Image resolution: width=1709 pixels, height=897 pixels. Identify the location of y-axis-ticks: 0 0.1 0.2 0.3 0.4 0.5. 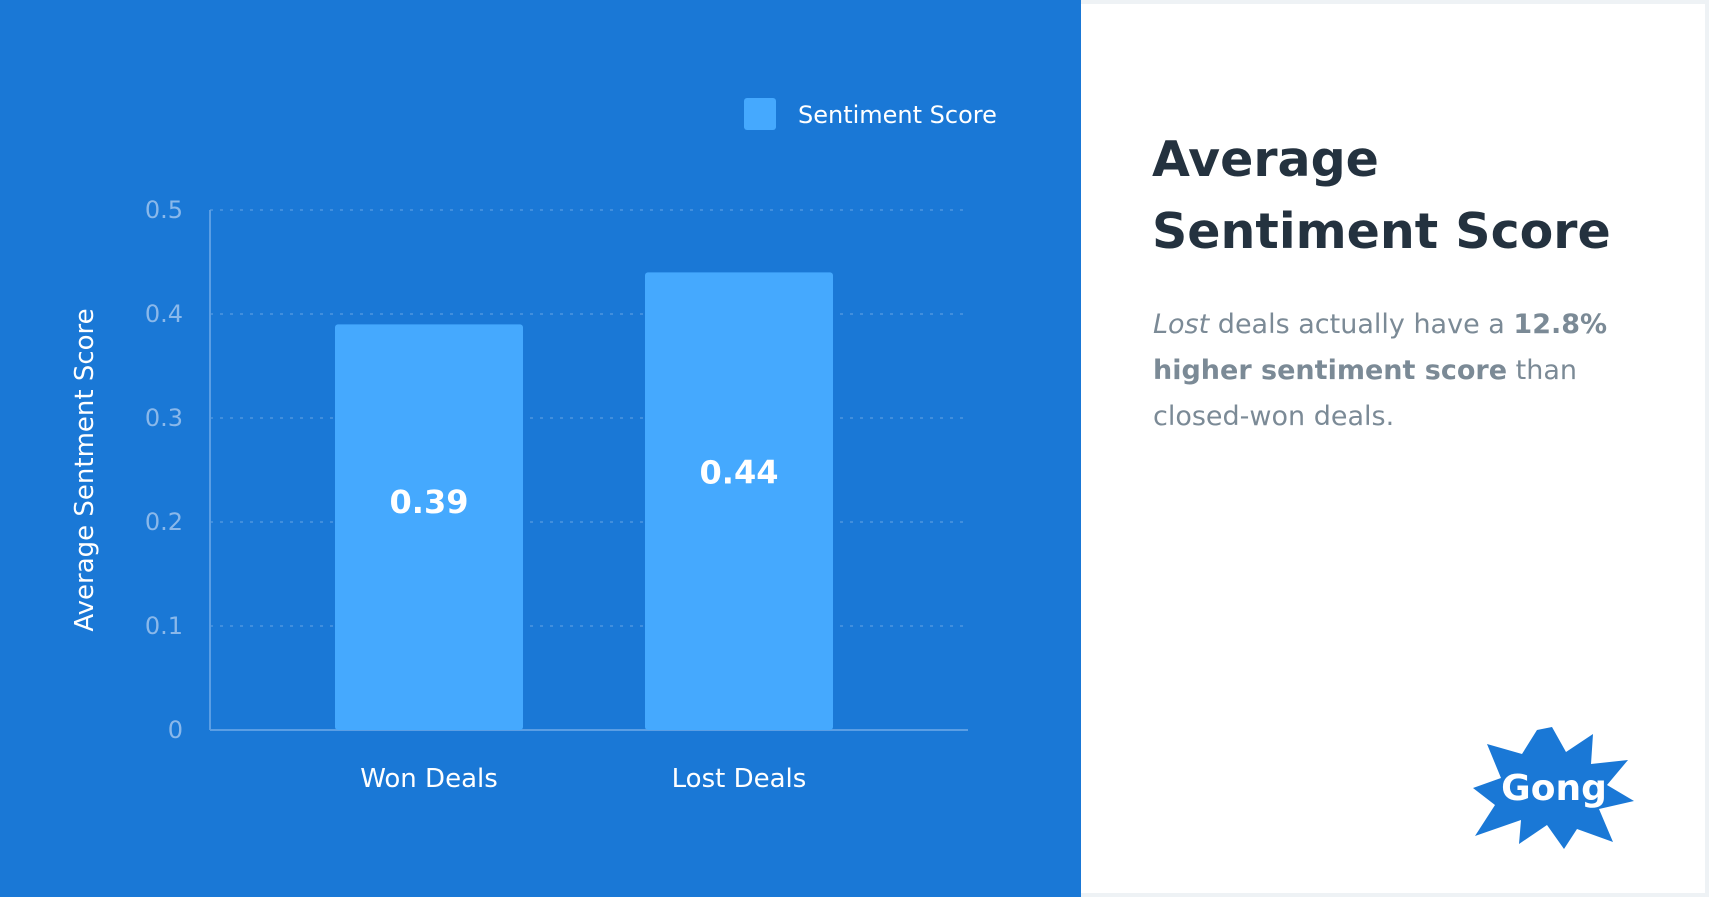
(164, 470).